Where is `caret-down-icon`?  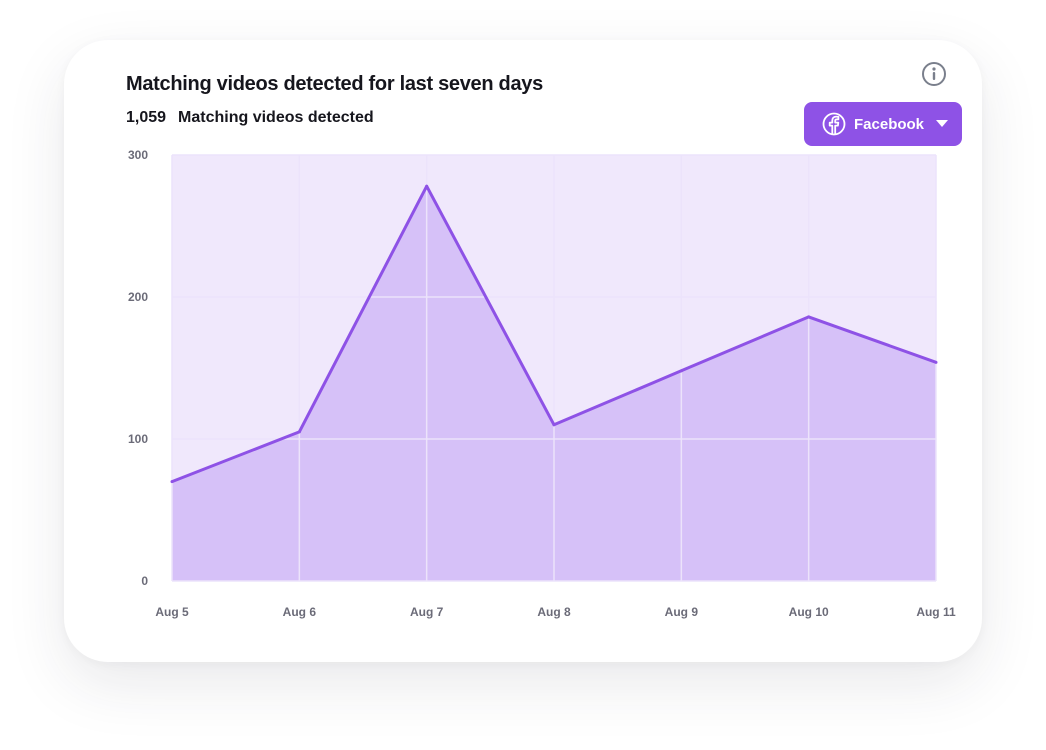
caret-down-icon is located at coordinates (942, 123).